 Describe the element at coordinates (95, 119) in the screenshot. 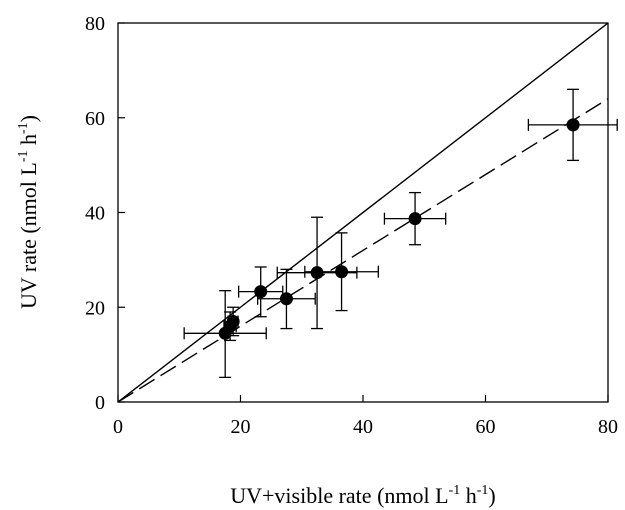

I see `y-tick-label: 60` at that location.